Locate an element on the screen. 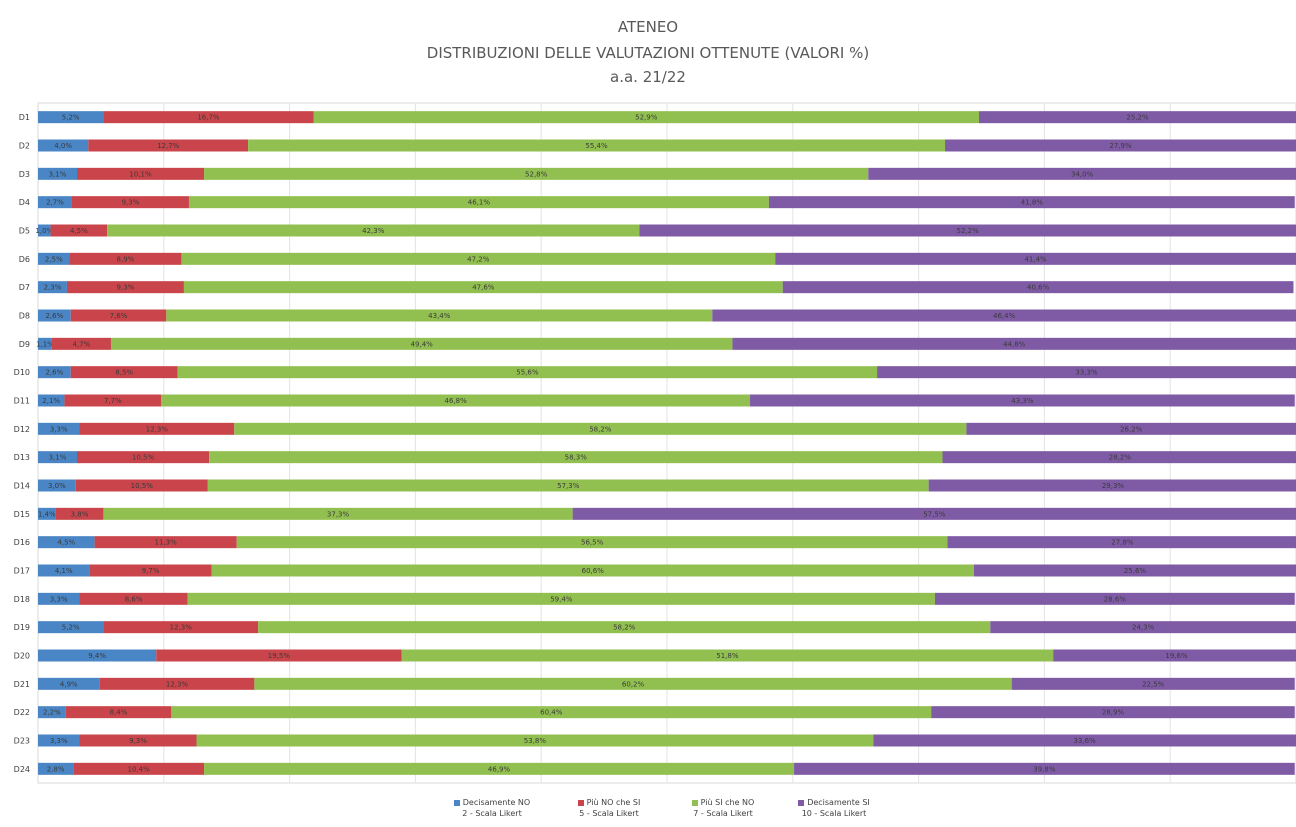  data-label: 41,8% is located at coordinates (1032, 203).